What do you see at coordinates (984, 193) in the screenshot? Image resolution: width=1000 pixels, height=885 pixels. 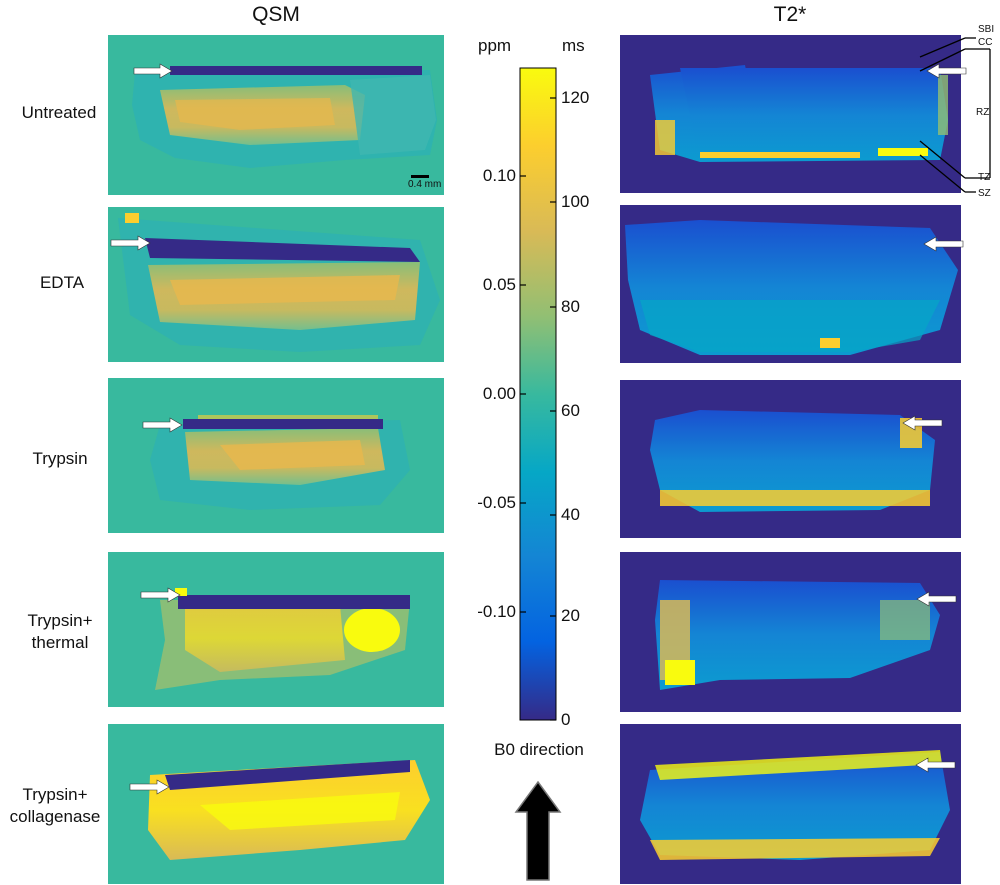 I see `zone-label-sz: SZ` at bounding box center [984, 193].